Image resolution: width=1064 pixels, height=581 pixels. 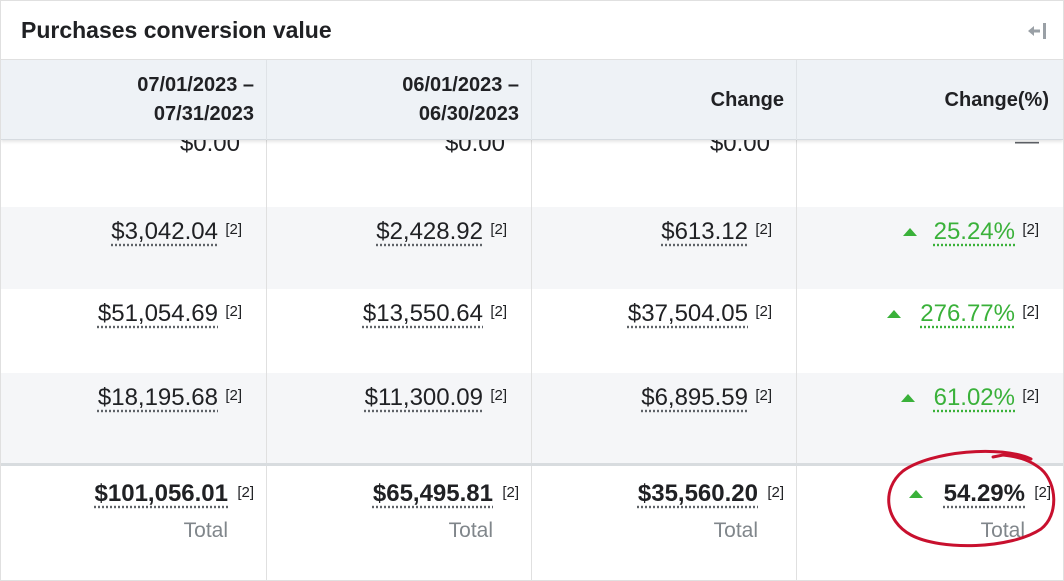 What do you see at coordinates (930, 100) in the screenshot?
I see `column-header-change-percent: Change(%)` at bounding box center [930, 100].